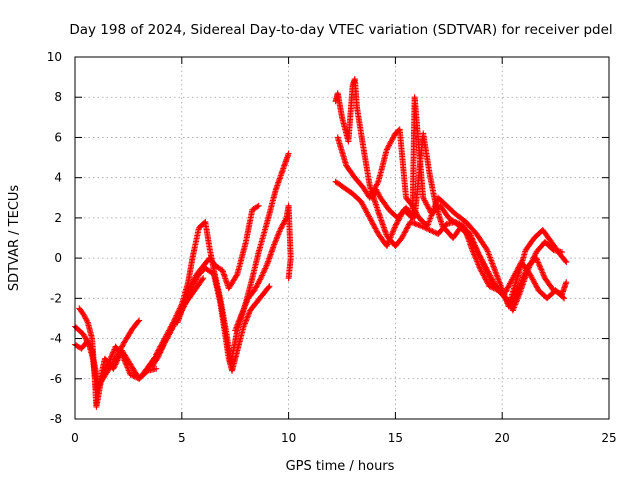 The height and width of the screenshot is (480, 640). I want to click on y-tick-label: 6, so click(58, 137).